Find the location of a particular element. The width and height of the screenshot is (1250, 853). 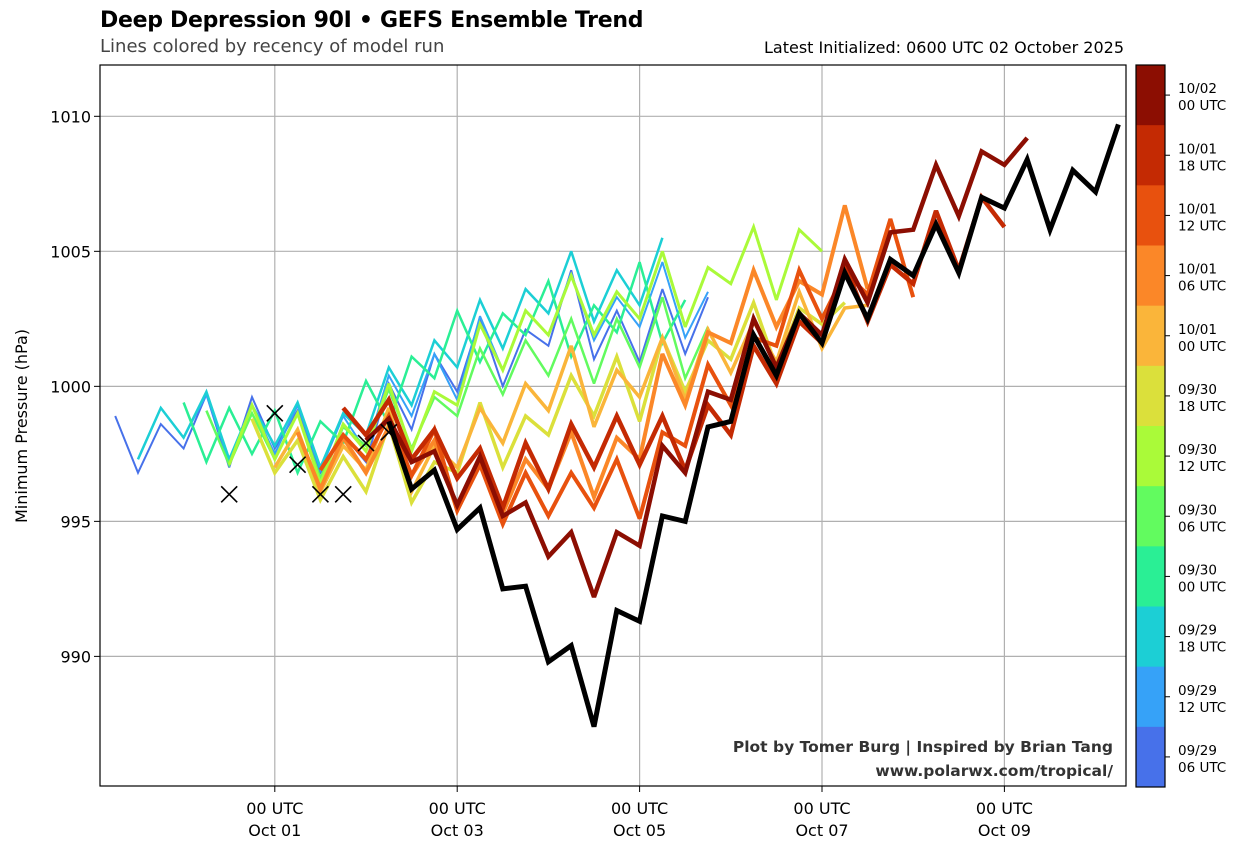

colorbar-frame is located at coordinates (1150, 426).